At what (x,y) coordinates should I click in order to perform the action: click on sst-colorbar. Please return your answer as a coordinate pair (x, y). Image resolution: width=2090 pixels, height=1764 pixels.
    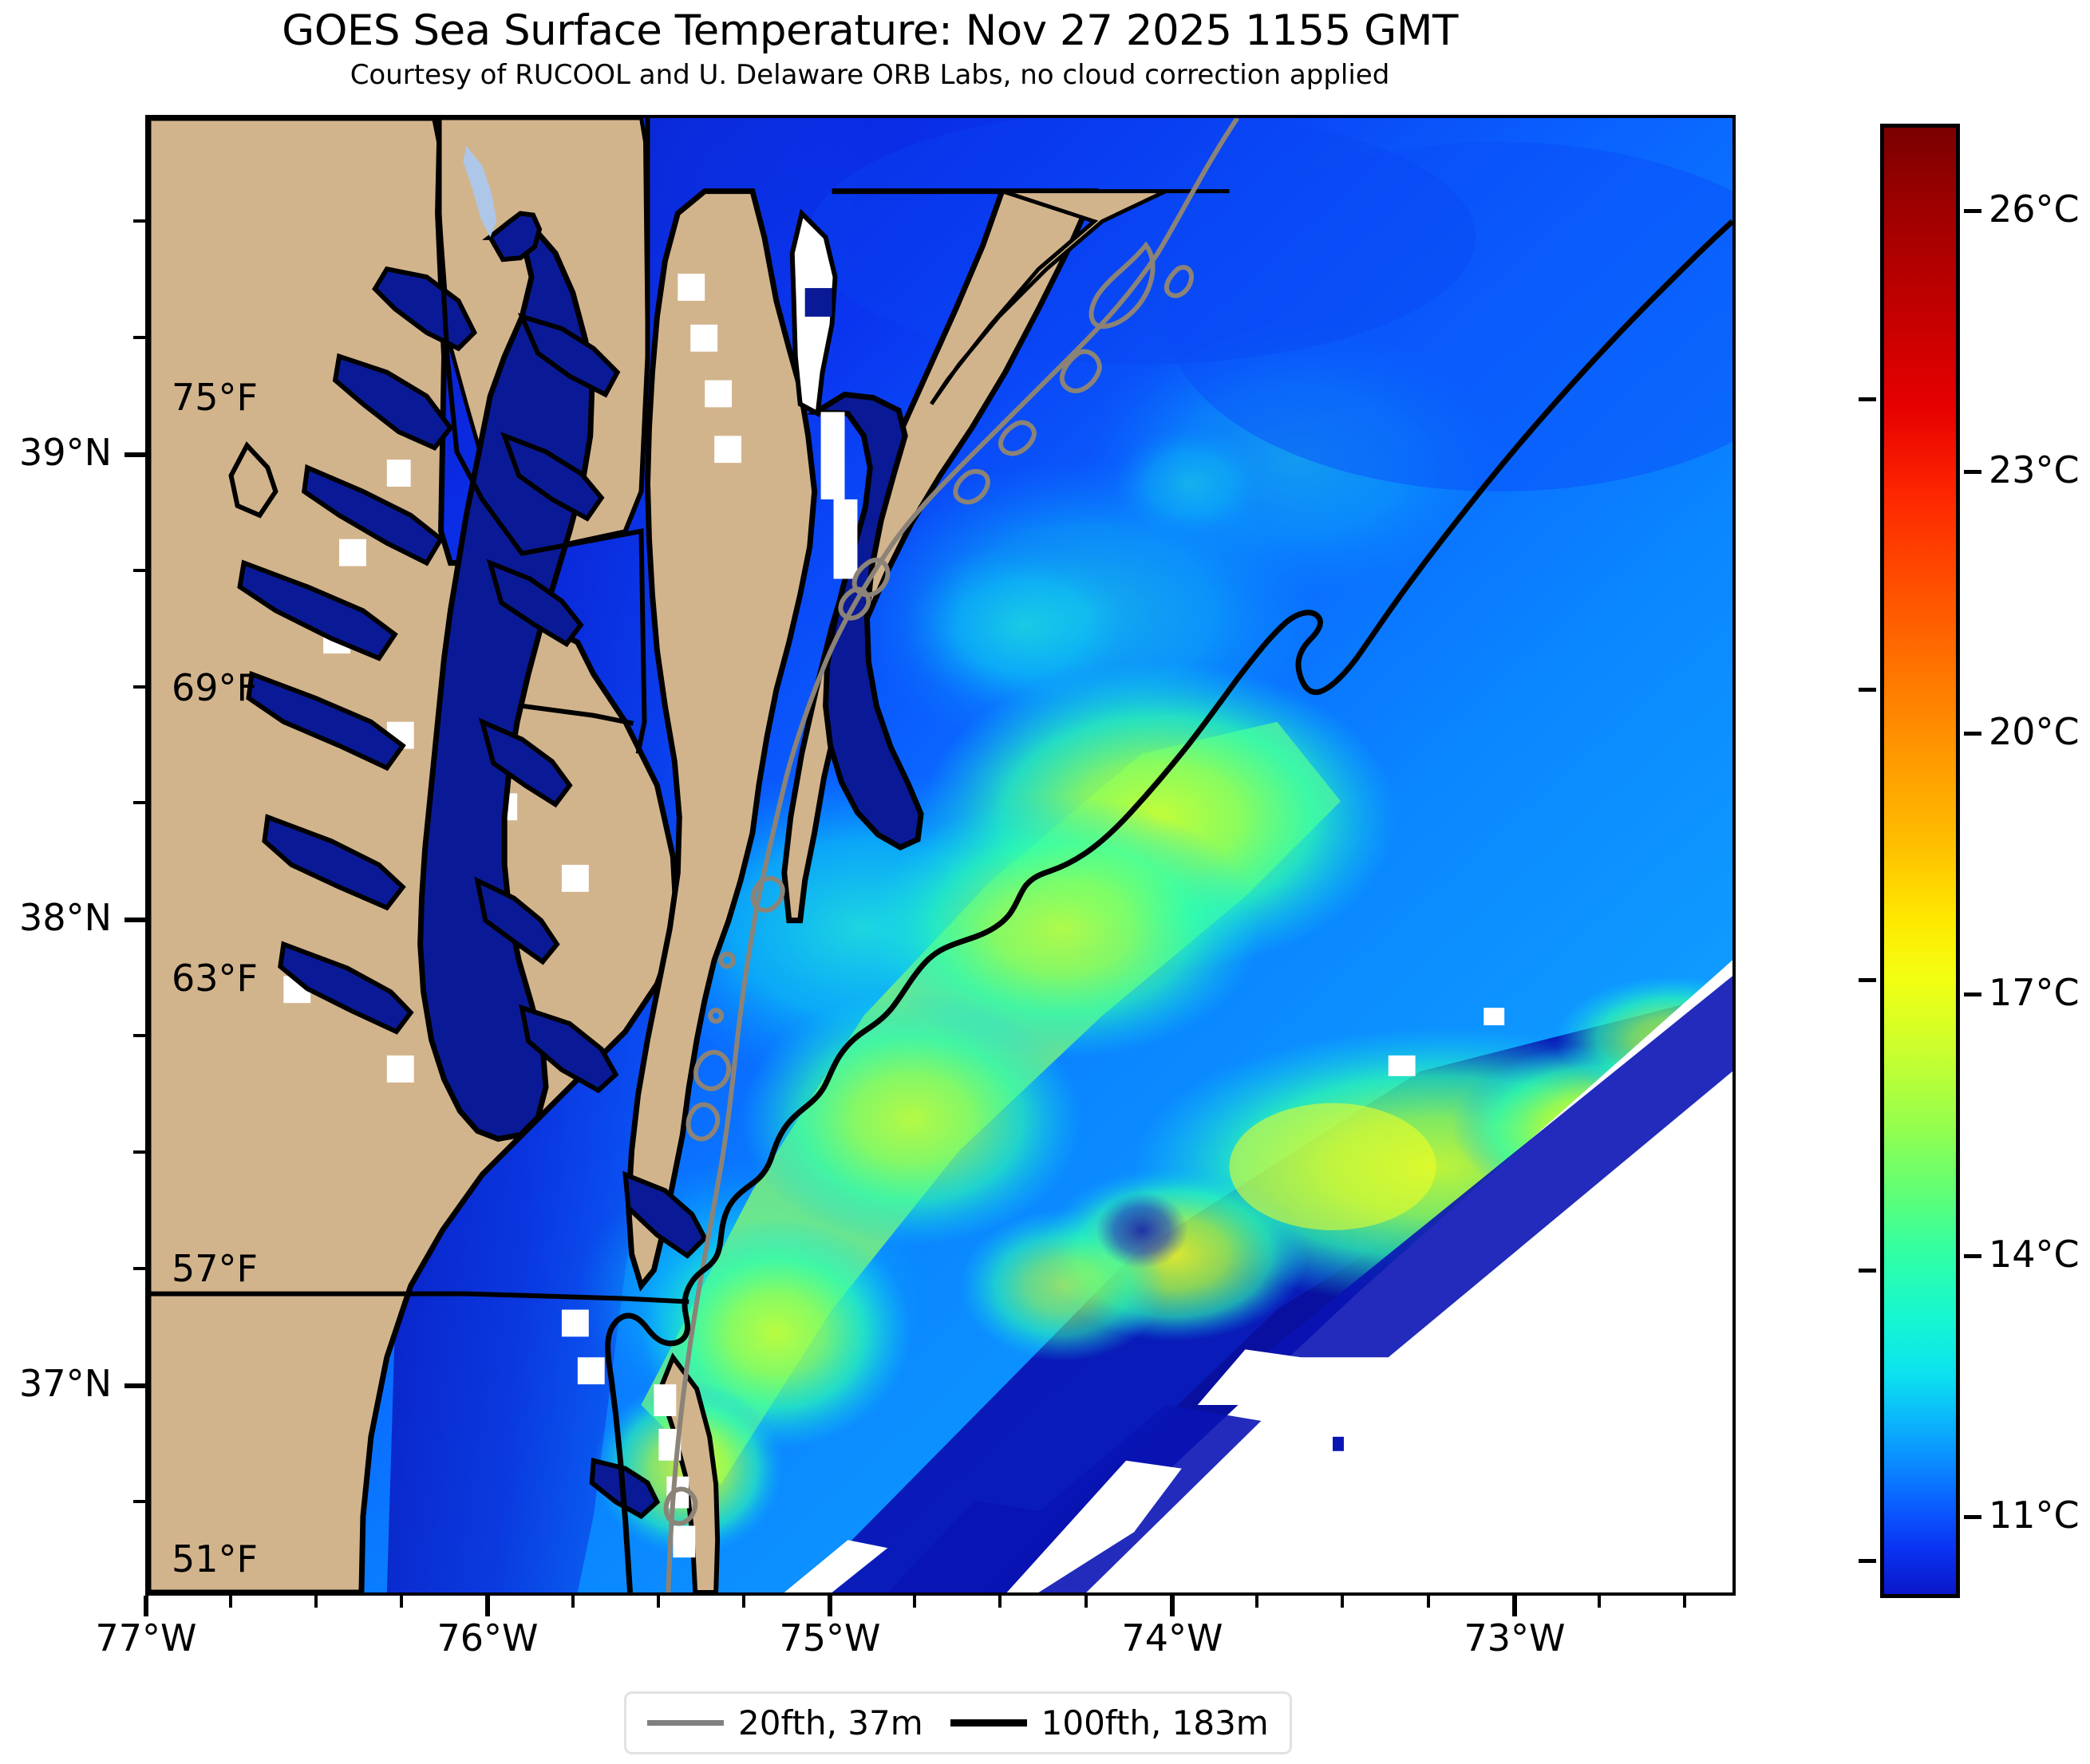
    Looking at the image, I should click on (1920, 861).